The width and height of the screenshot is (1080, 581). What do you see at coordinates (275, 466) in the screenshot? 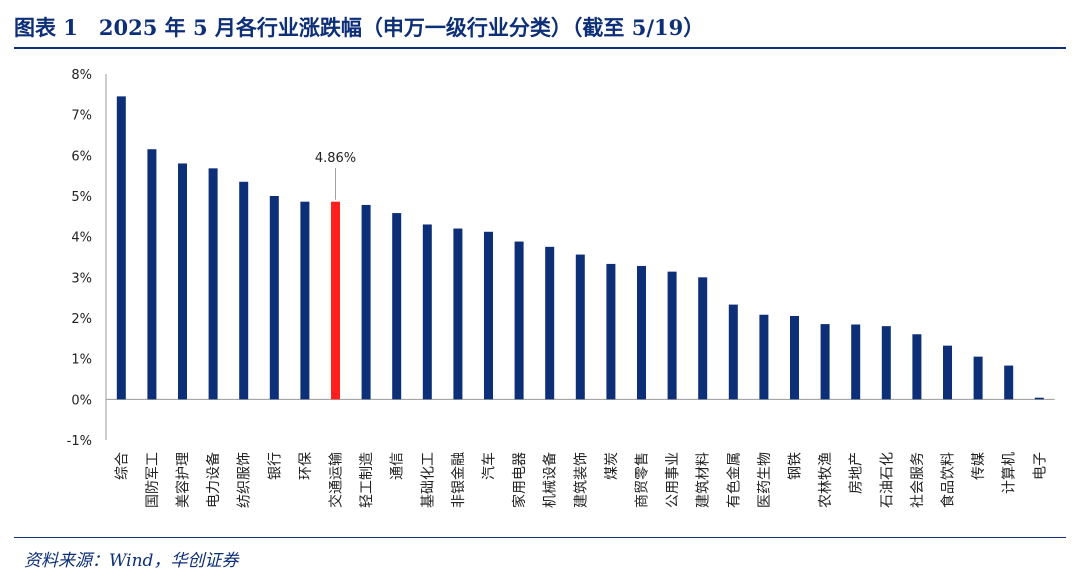
I see `category-label: 银行` at bounding box center [275, 466].